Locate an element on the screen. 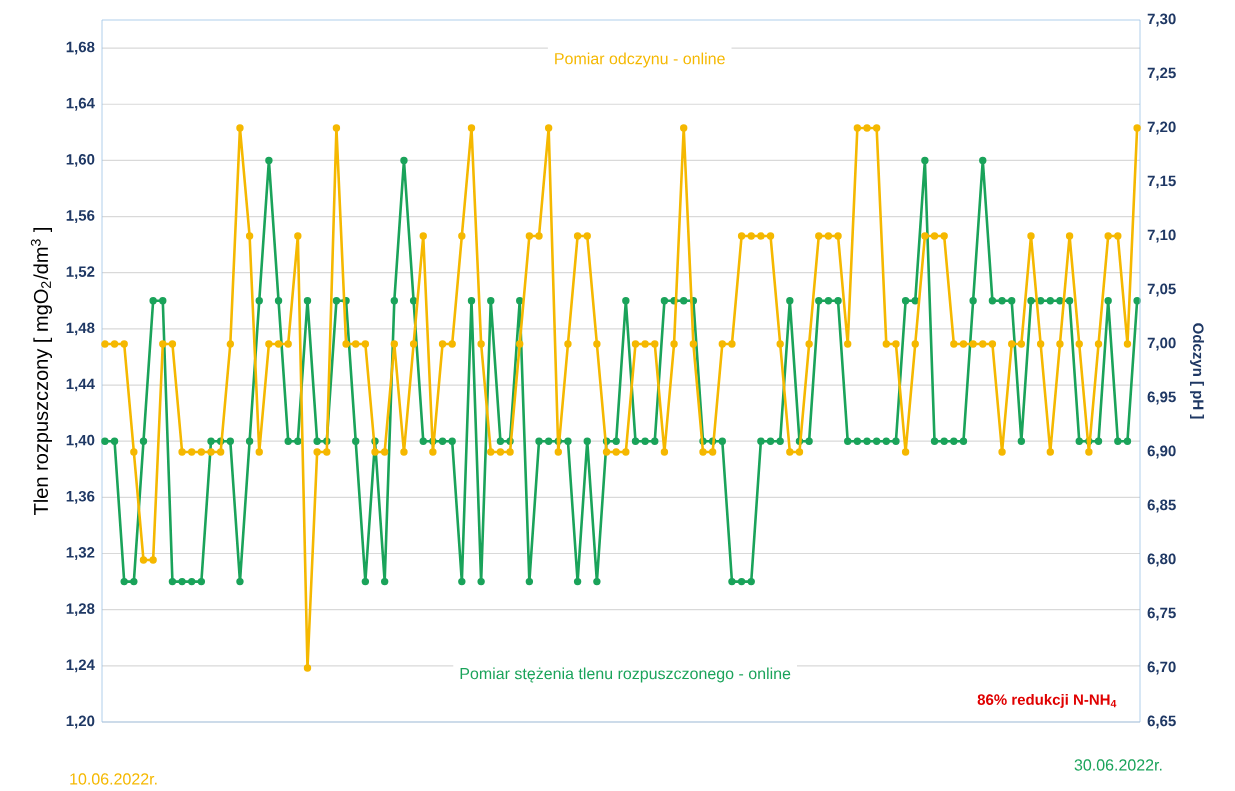 The width and height of the screenshot is (1235, 791). y2-tick-label: 6,90 is located at coordinates (1161, 452).